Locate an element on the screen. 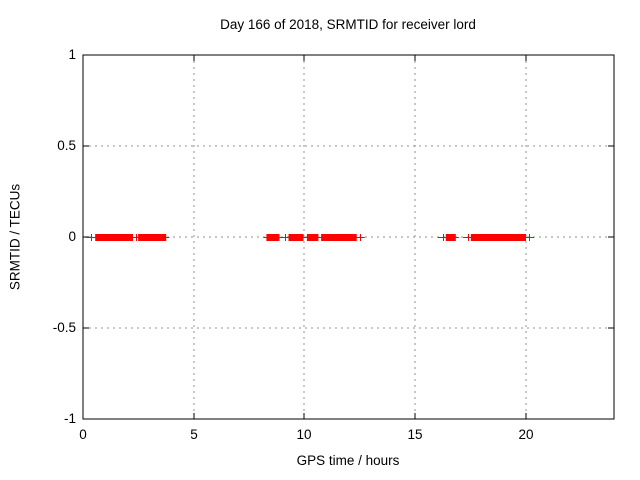  y-tick-label: 0 is located at coordinates (72, 236).